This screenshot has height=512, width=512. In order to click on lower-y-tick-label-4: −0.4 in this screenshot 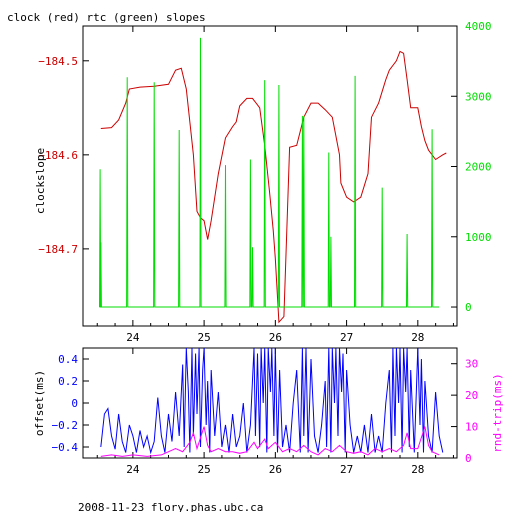, I will do `click(65, 447)`.